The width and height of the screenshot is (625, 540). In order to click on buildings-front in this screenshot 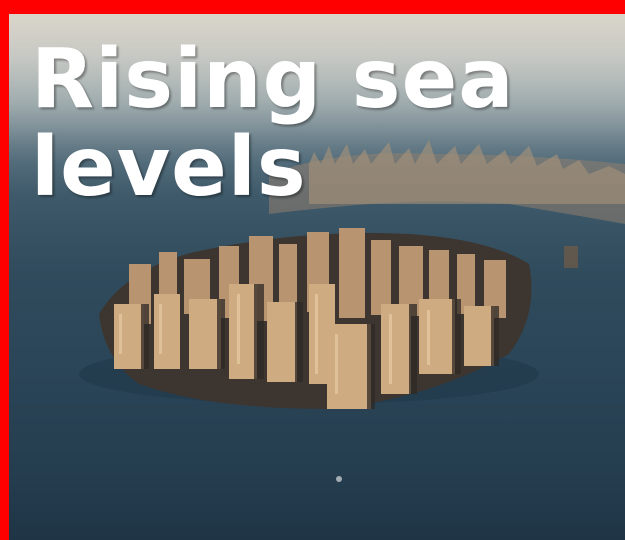, I will do `click(304, 346)`.